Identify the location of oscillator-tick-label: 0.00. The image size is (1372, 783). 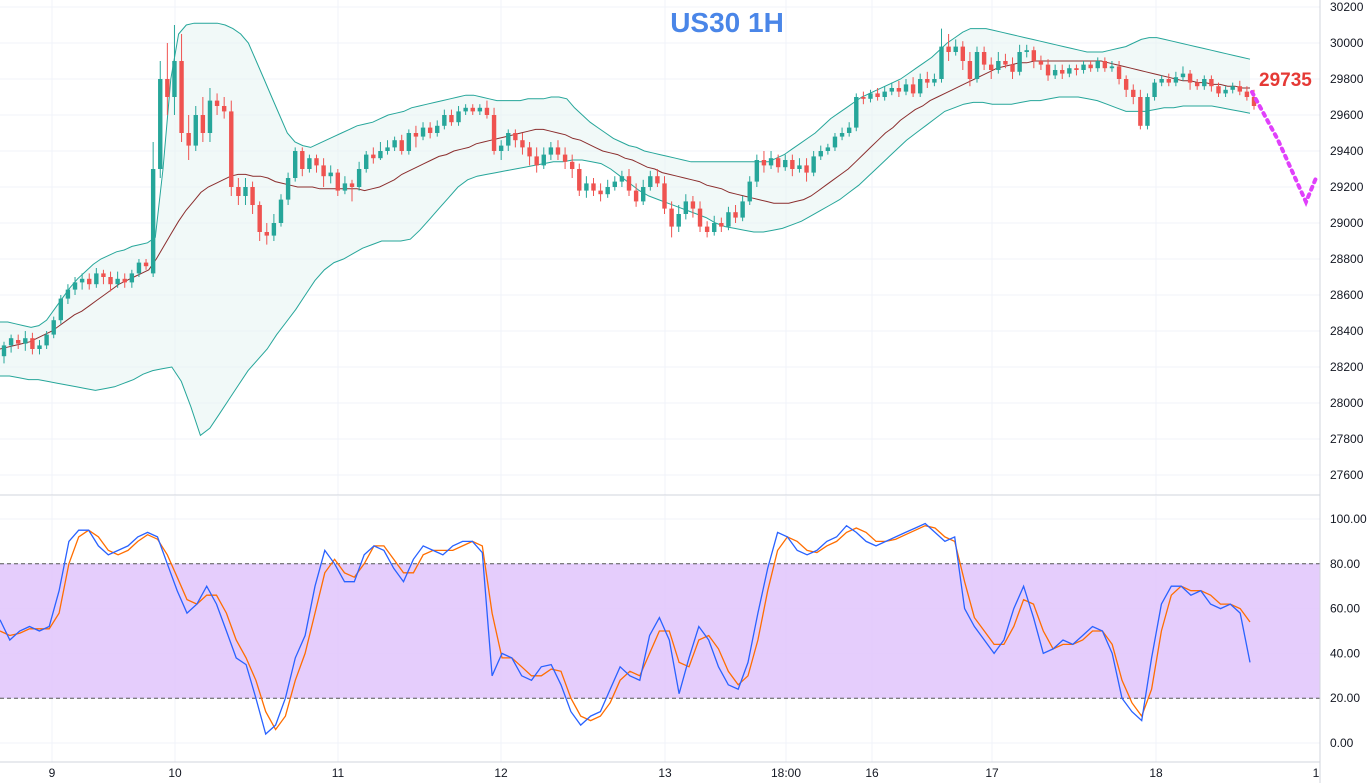
(1342, 743).